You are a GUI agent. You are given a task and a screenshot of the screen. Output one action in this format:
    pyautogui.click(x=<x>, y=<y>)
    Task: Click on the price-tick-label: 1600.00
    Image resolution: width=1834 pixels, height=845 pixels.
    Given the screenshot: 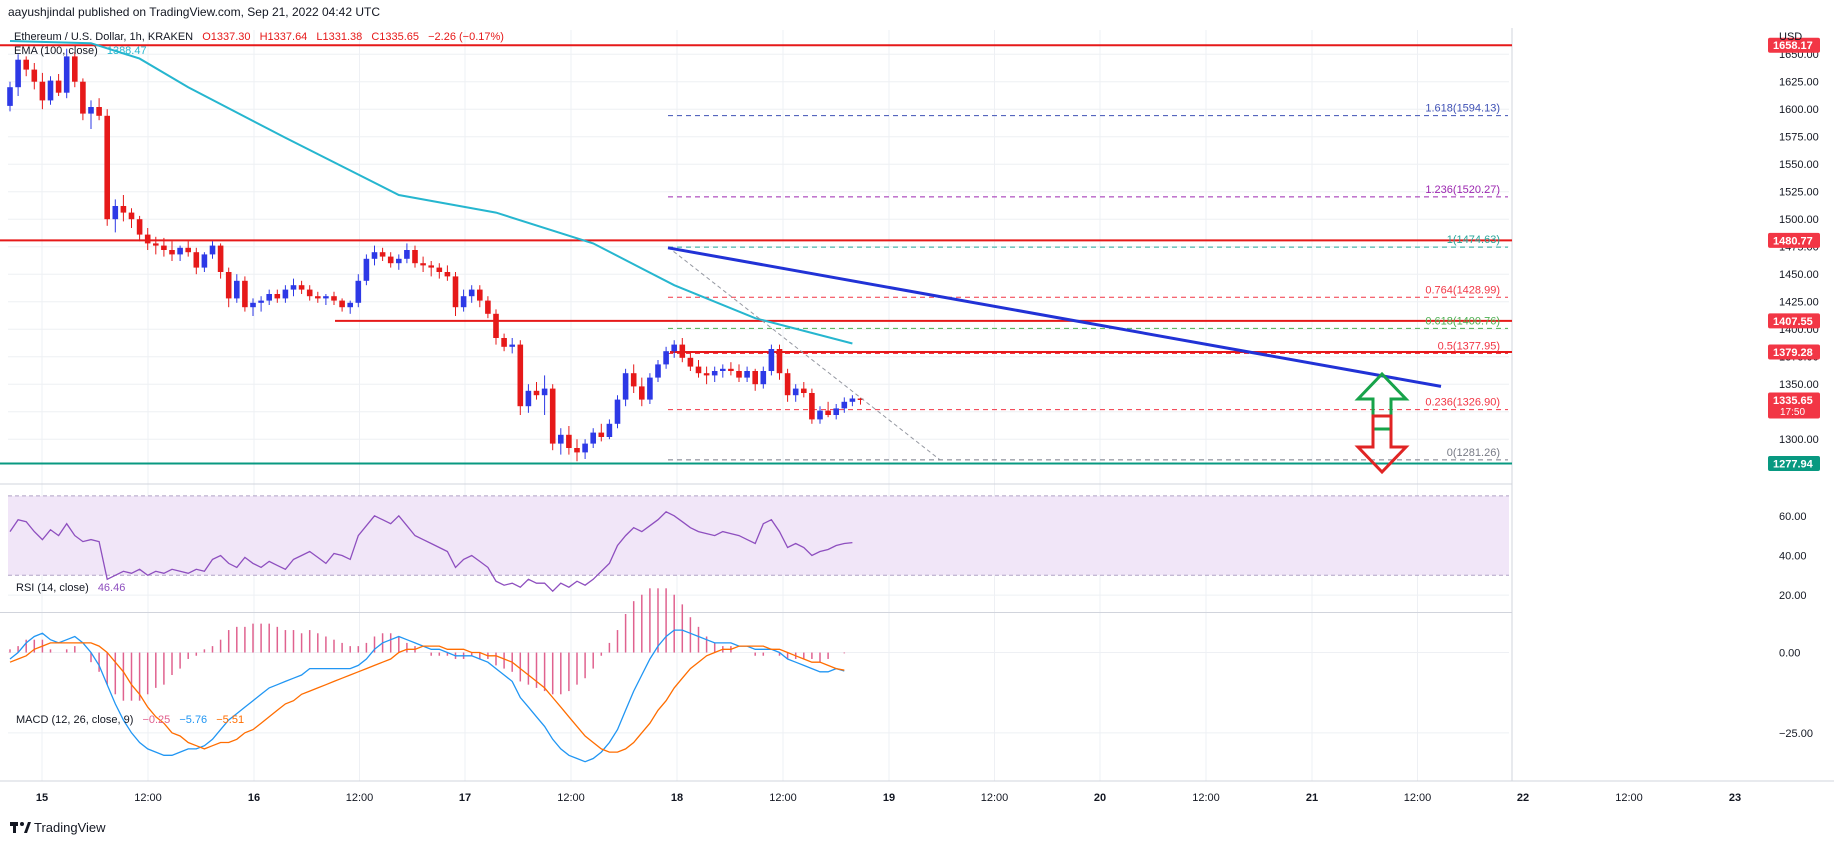 What is the action you would take?
    pyautogui.click(x=1799, y=110)
    